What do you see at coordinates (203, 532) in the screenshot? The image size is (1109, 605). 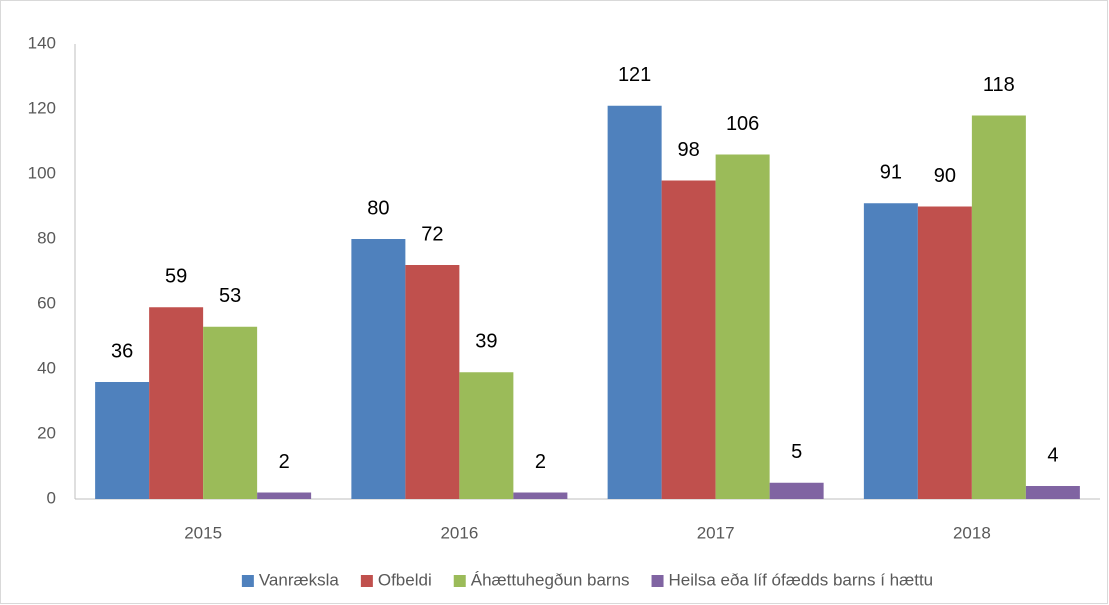 I see `x-tick-label: 2015` at bounding box center [203, 532].